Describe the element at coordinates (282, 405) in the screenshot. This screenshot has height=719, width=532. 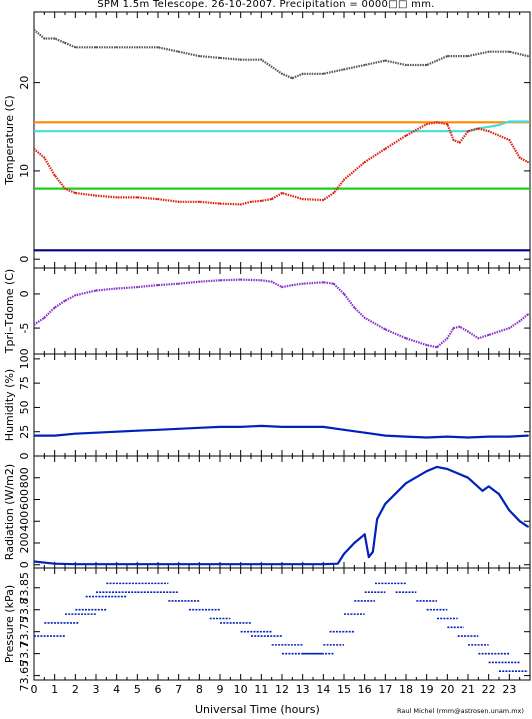
I see `panel-frame` at that location.